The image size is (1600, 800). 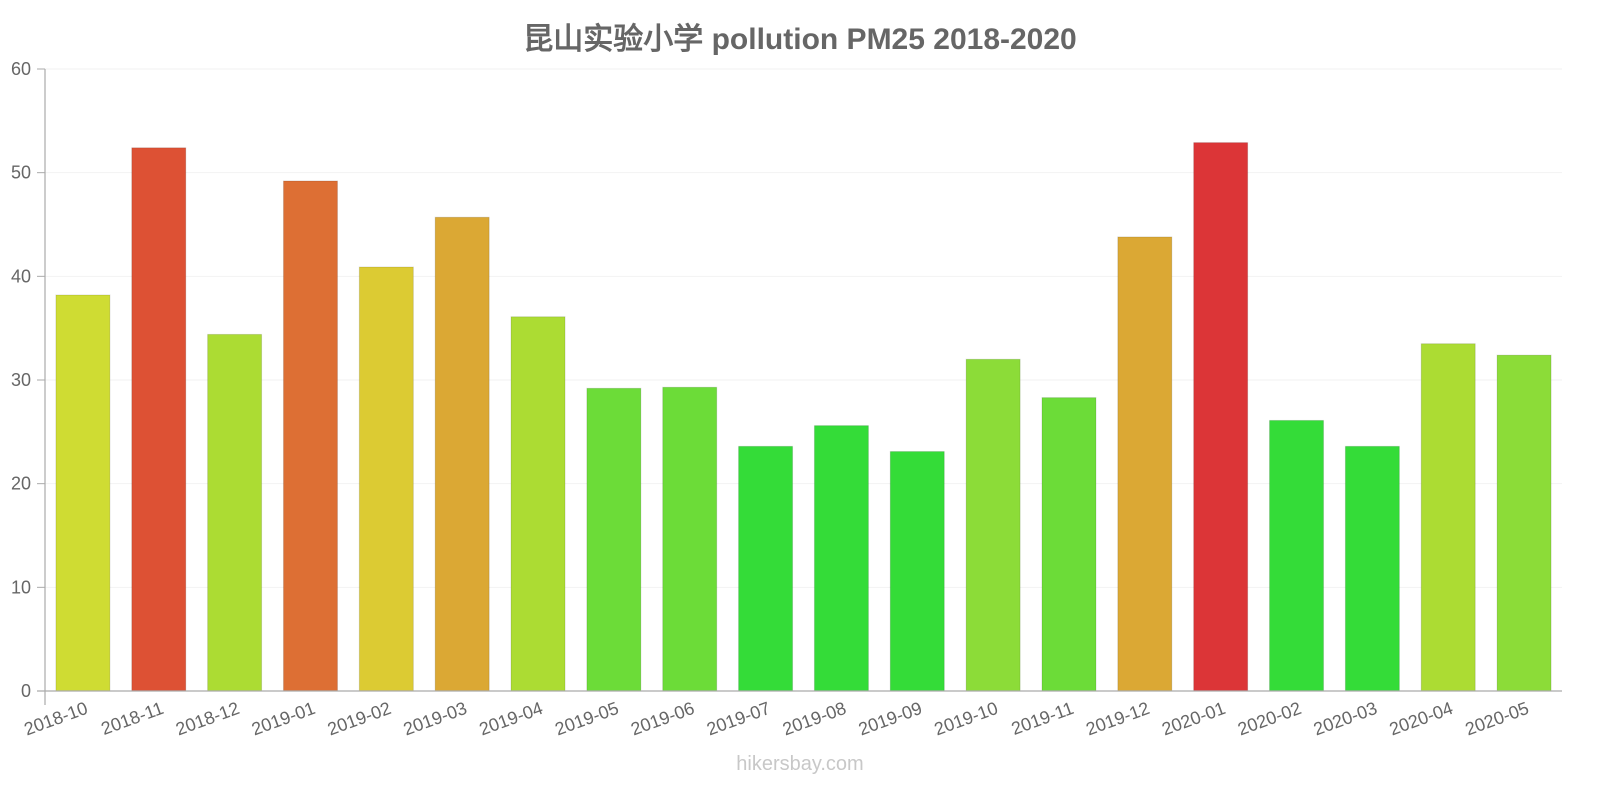 What do you see at coordinates (21, 276) in the screenshot?
I see `y-tick-label: 40` at bounding box center [21, 276].